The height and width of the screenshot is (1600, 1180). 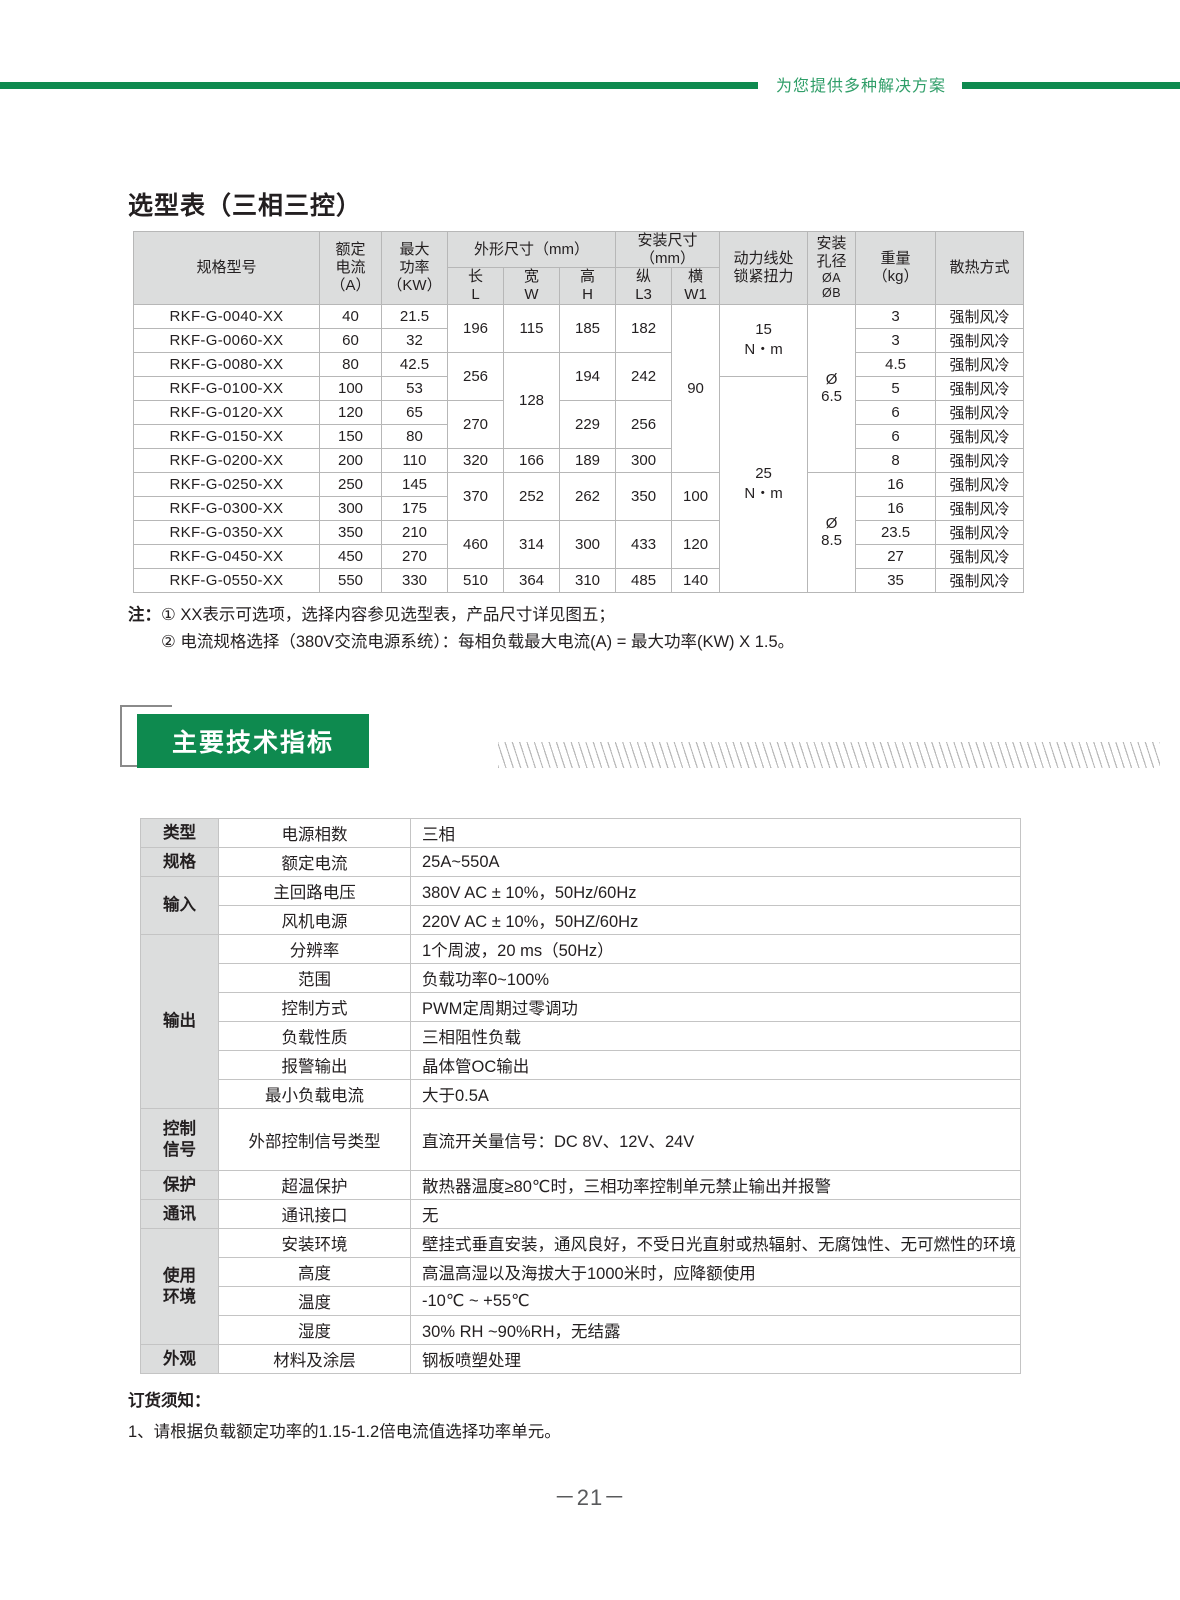 What do you see at coordinates (179, 1128) in the screenshot?
I see `control-signal-line1: 控制` at bounding box center [179, 1128].